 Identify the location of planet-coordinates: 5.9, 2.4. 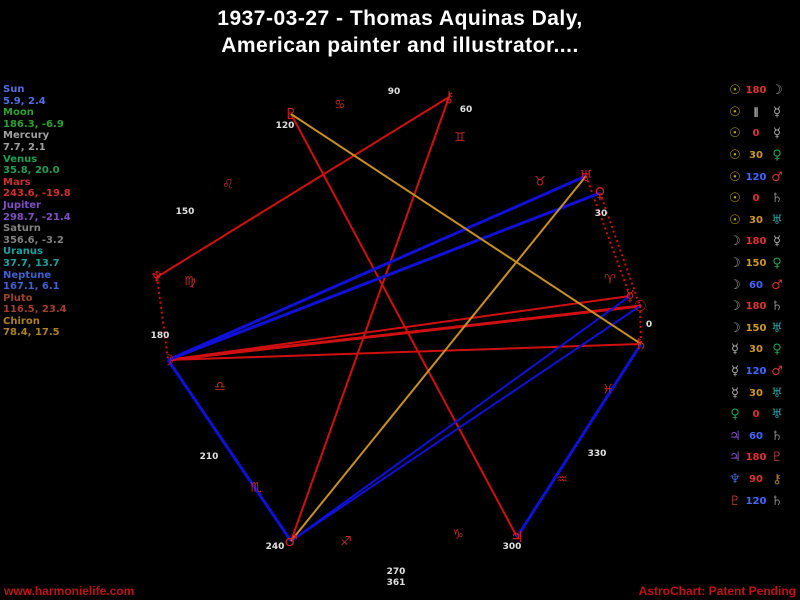
(24, 101).